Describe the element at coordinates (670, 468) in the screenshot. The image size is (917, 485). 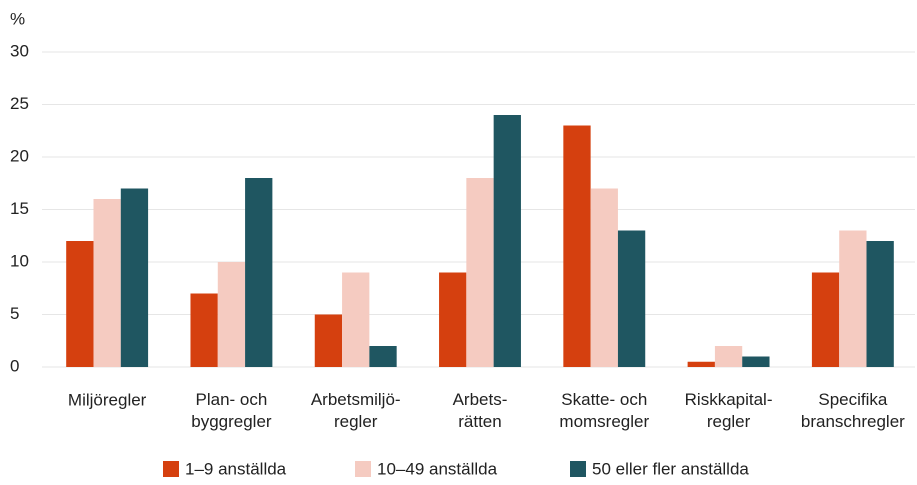
I see `legend-label: 50 eller fler anställda` at that location.